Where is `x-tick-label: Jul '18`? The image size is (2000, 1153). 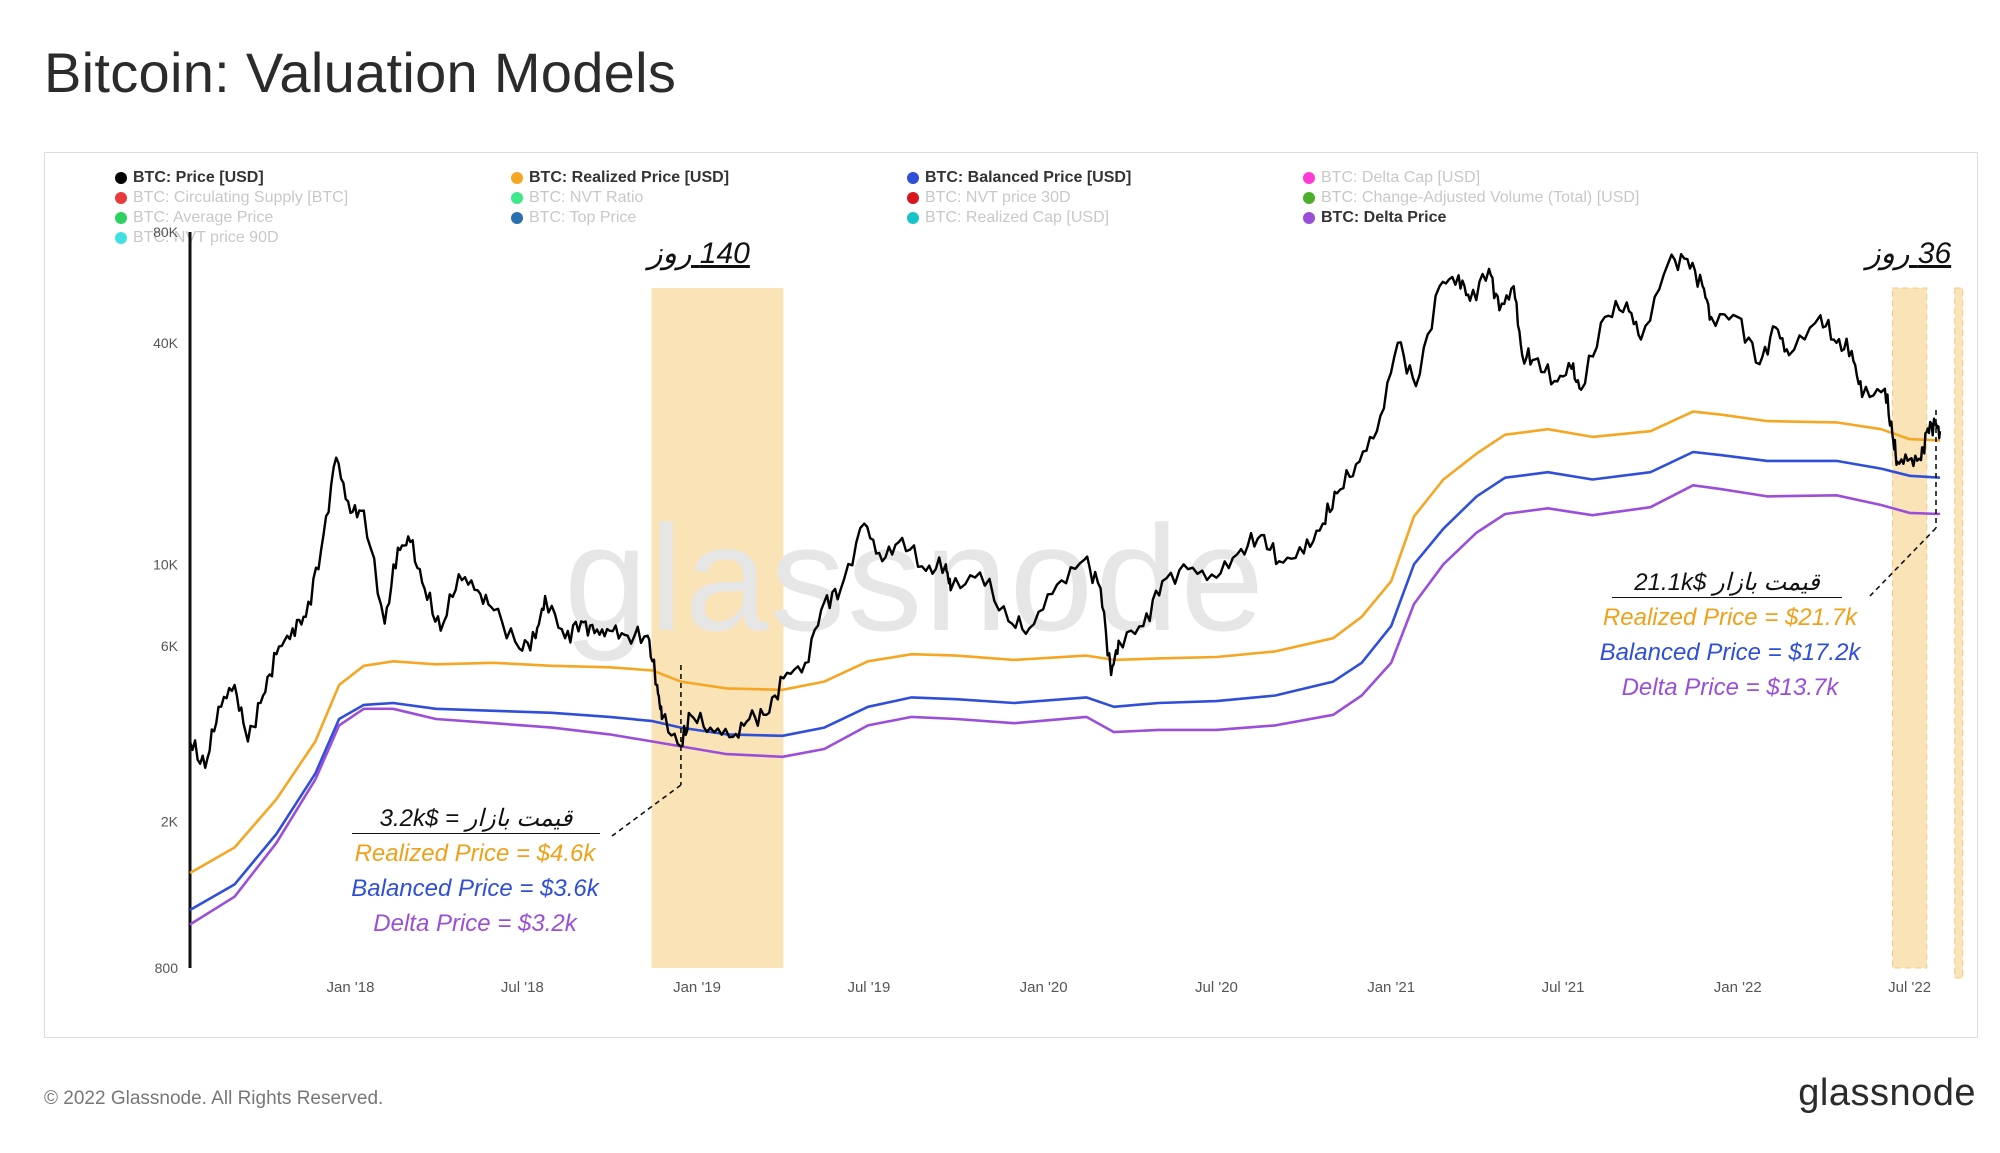
x-tick-label: Jul '18 is located at coordinates (522, 987).